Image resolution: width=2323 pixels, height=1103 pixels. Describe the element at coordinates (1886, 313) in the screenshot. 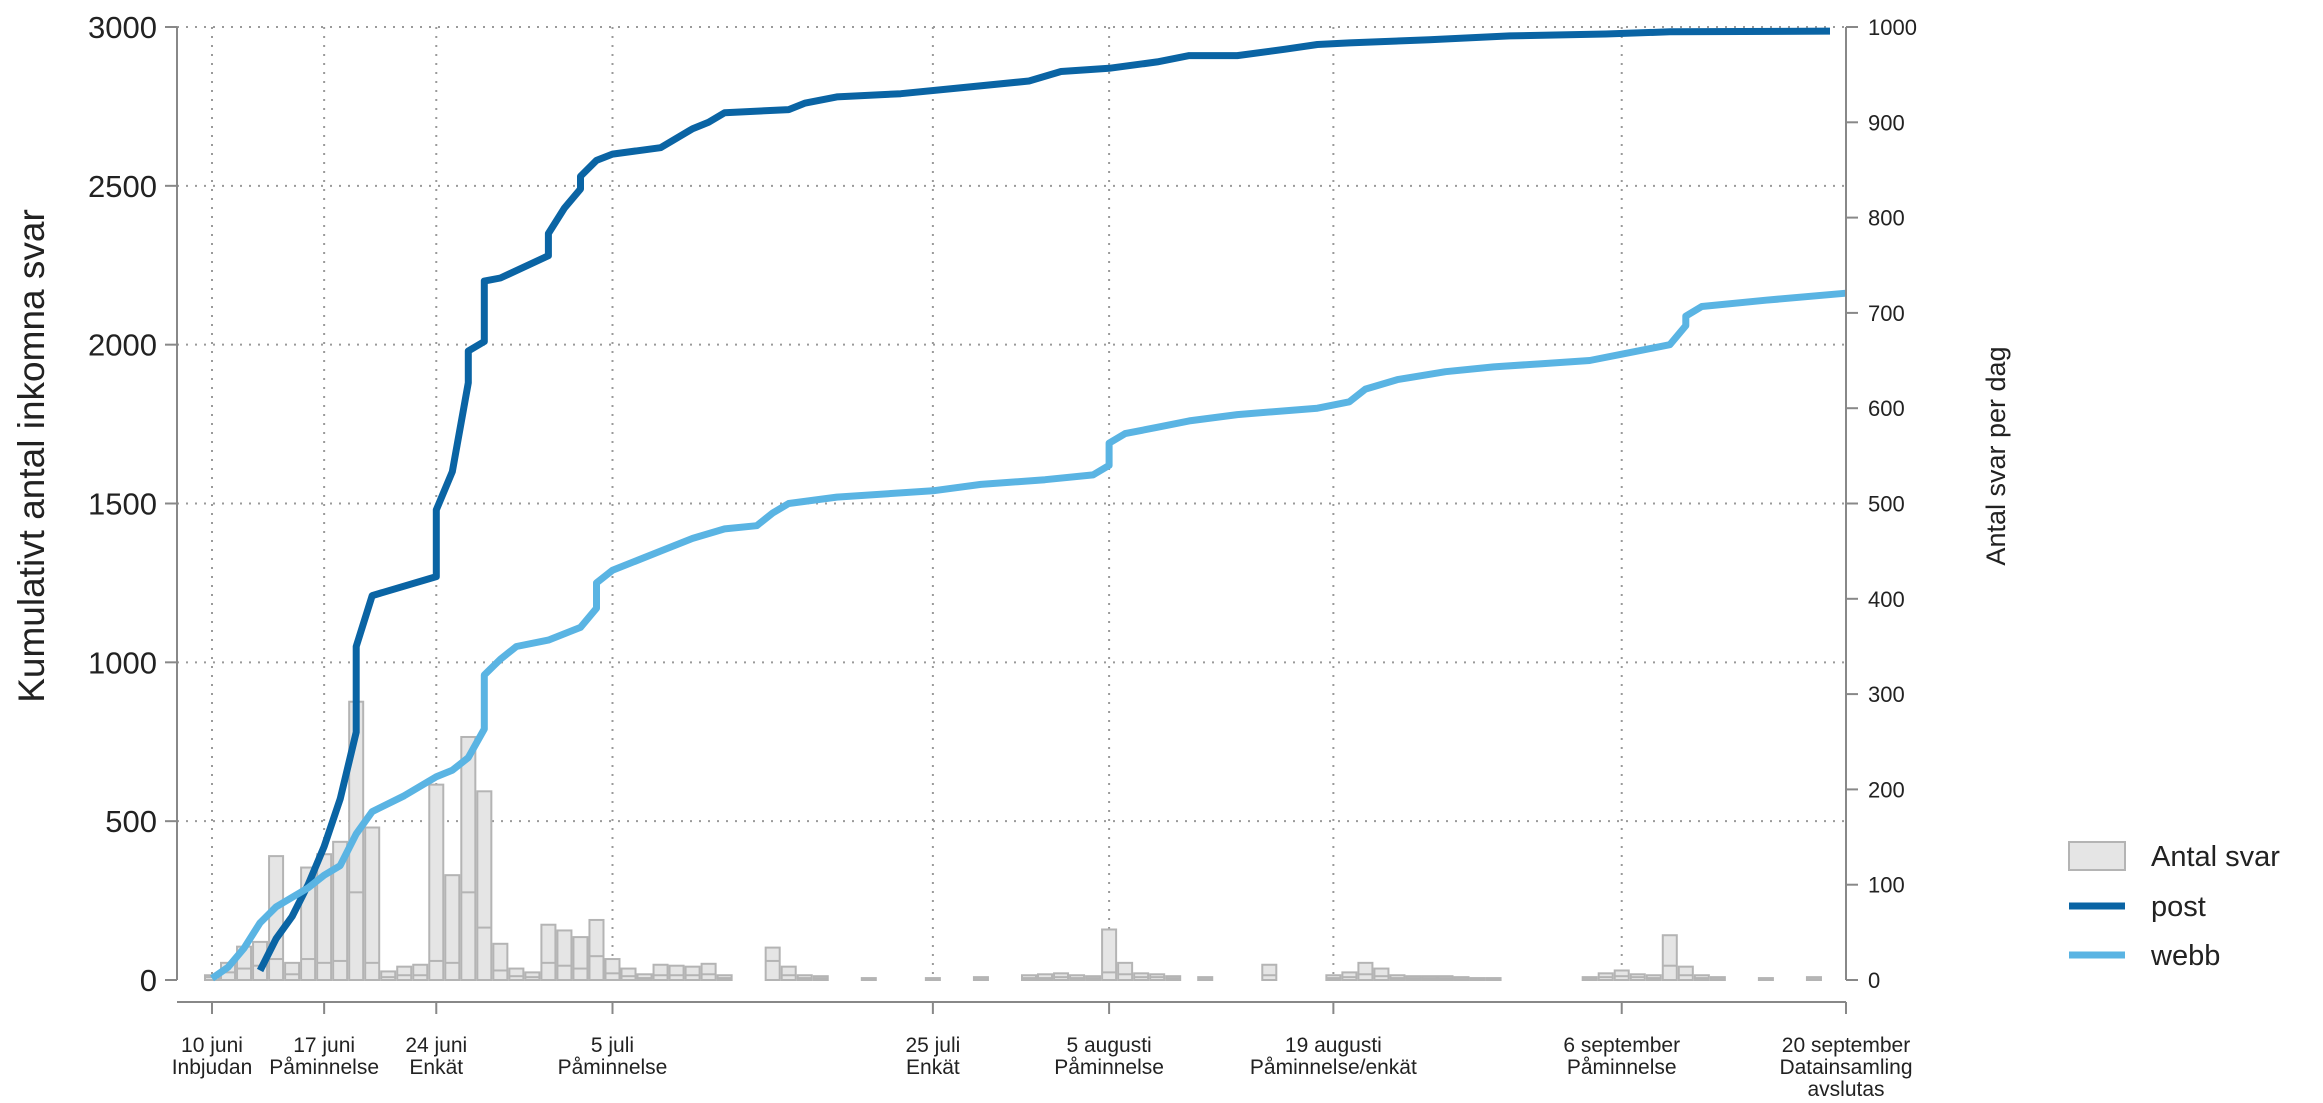

I see `right-tick-label: 700` at that location.